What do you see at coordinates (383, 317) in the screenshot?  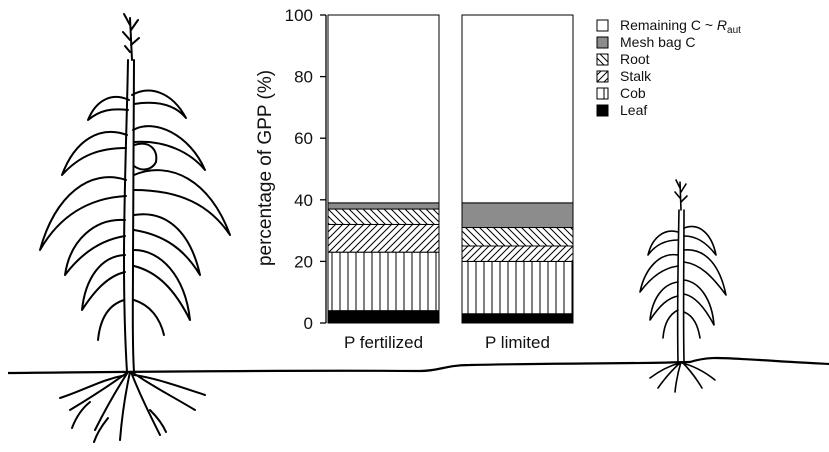 I see `bar-p-fertilized-leaf` at bounding box center [383, 317].